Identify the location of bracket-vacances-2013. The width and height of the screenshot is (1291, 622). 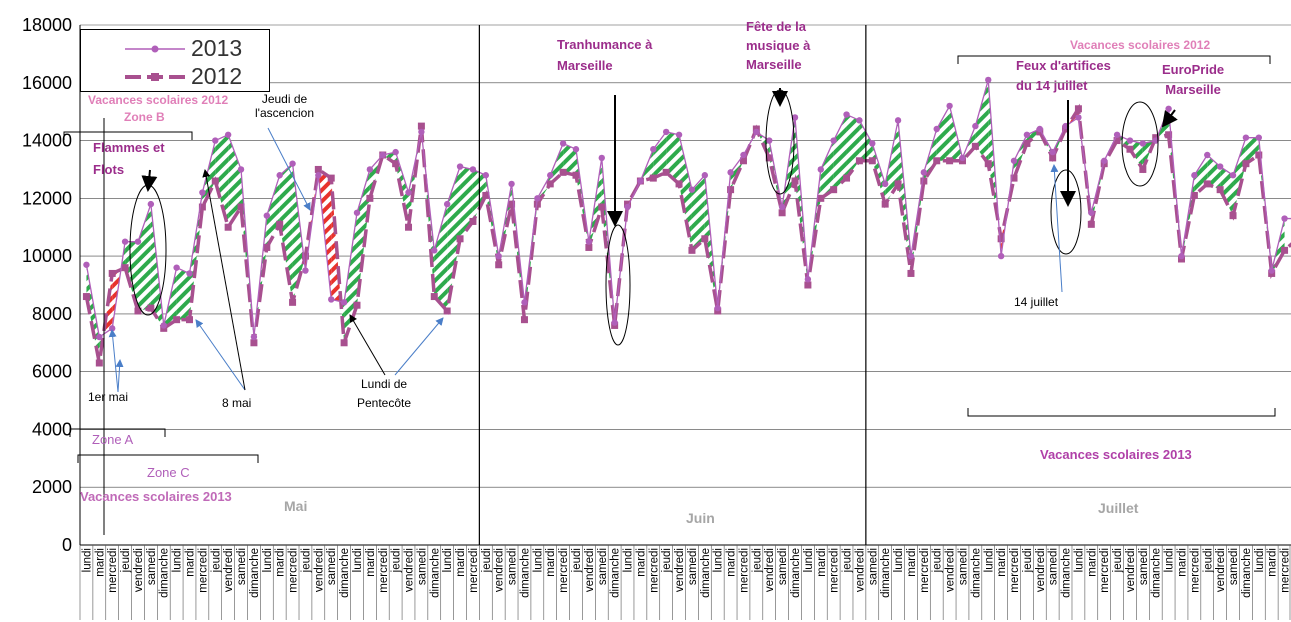
(1121, 412).